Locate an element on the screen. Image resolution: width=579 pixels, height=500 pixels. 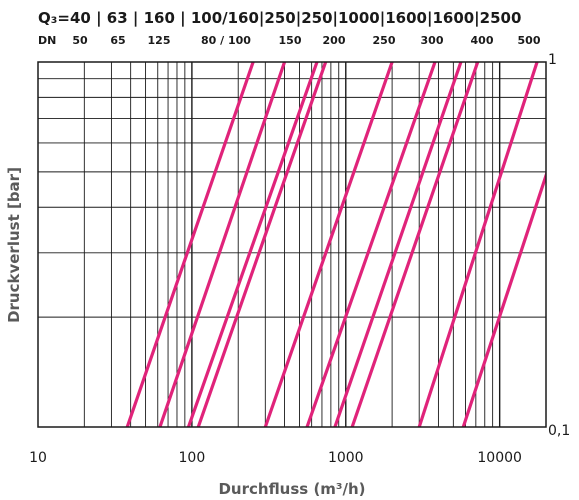
dn-label: 80 / 100 is located at coordinates (226, 40).